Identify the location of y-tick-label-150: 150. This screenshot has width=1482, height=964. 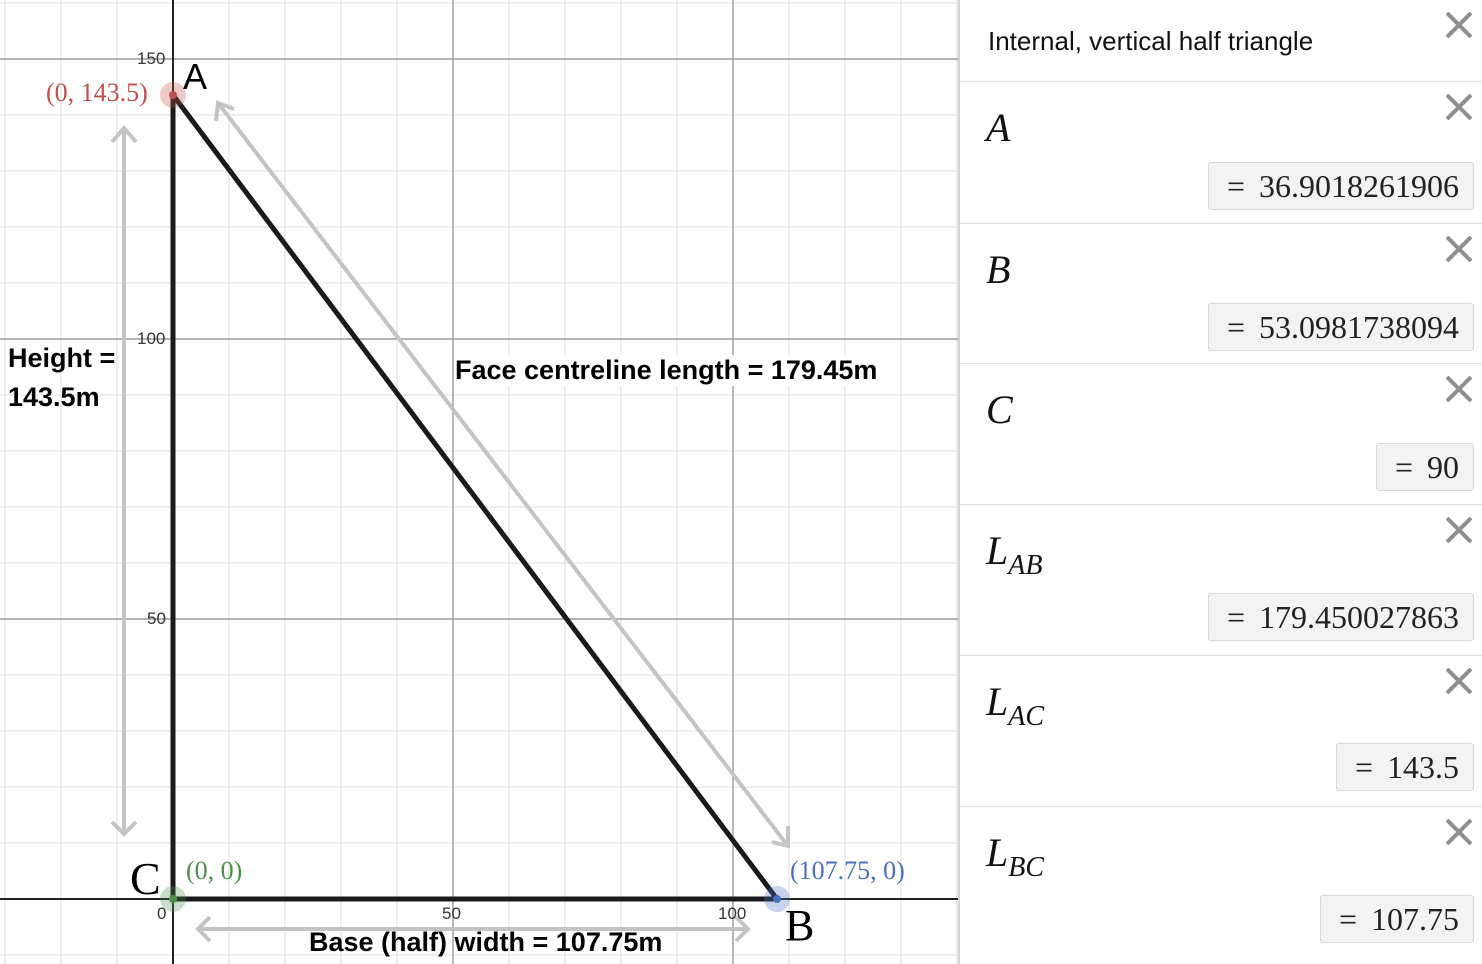
(151, 58).